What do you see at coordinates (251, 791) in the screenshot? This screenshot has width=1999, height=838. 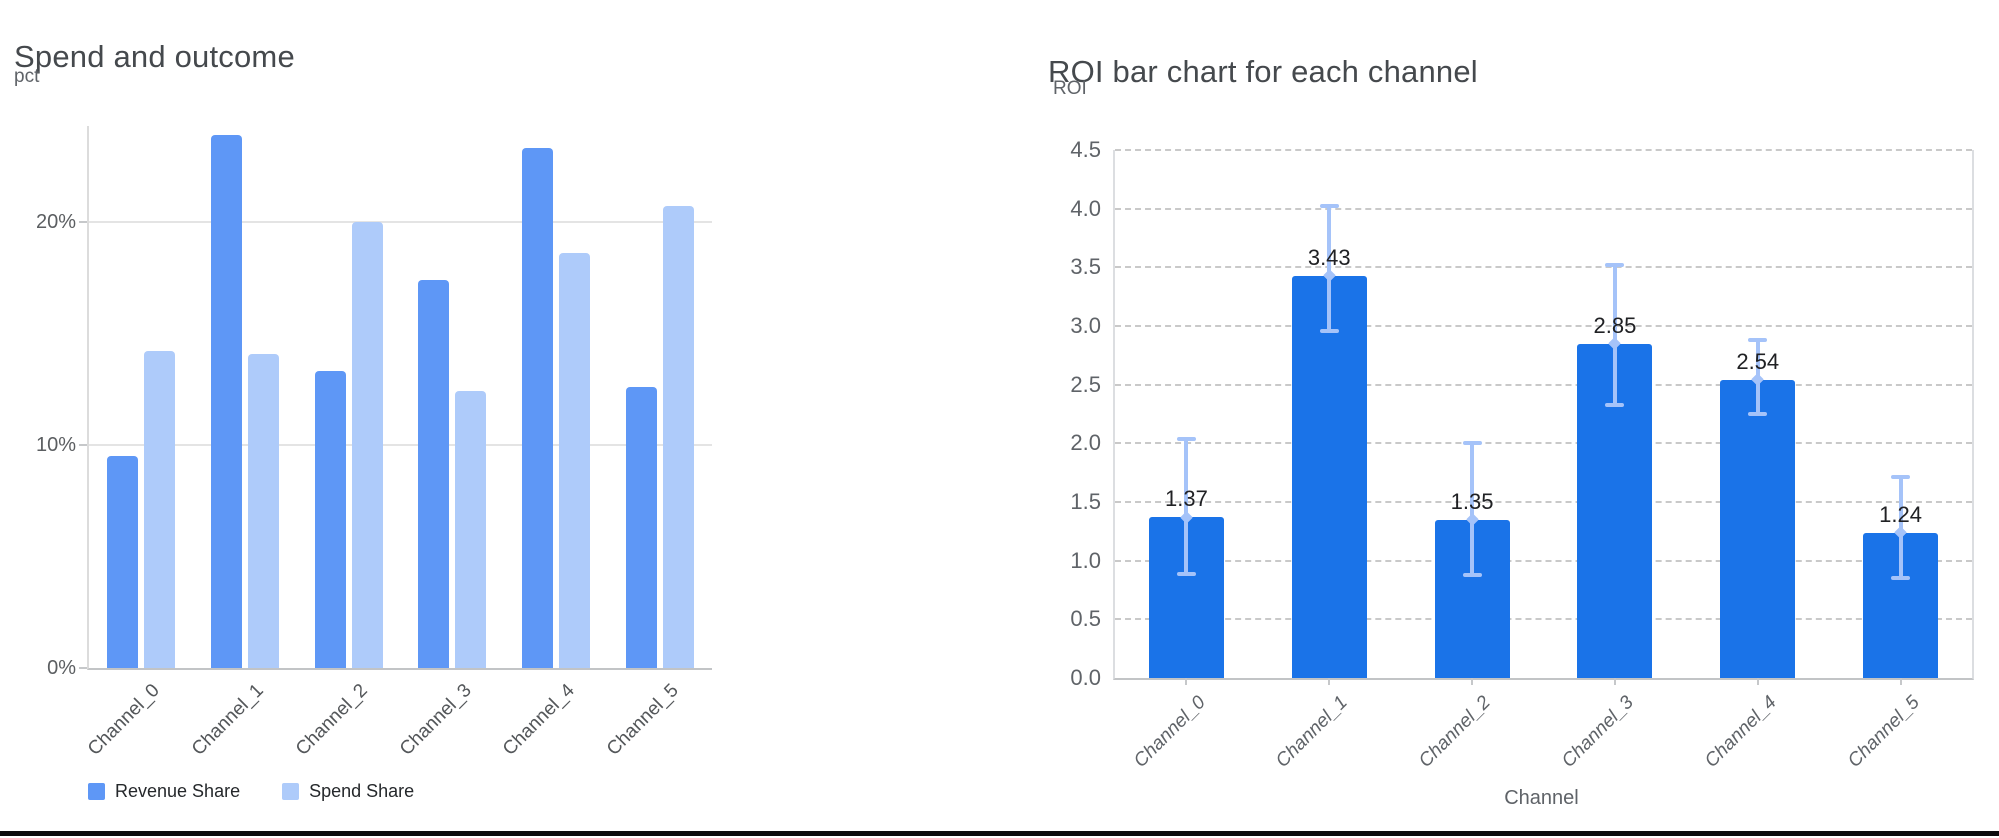 I see `legend: Revenue Share Spend Share` at bounding box center [251, 791].